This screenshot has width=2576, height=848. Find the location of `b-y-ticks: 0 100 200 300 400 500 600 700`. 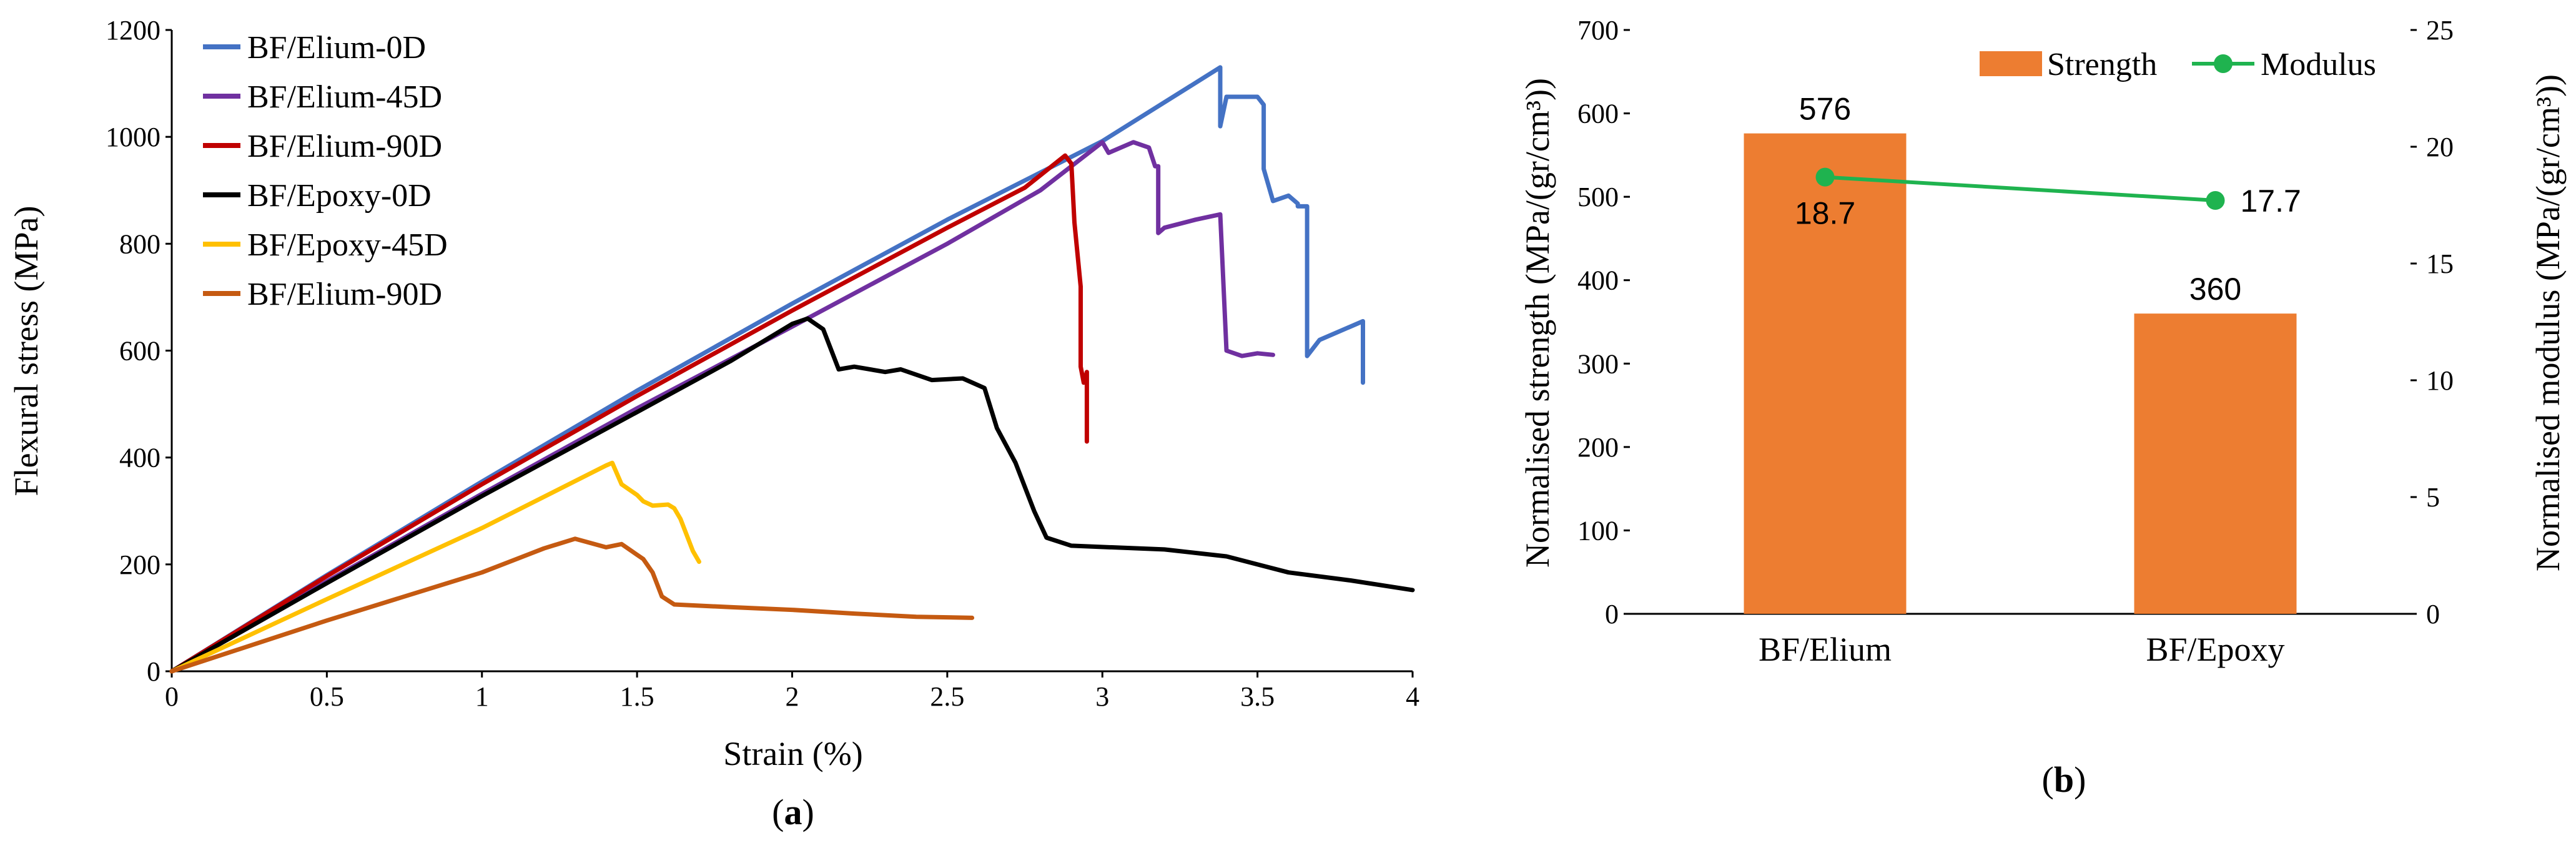

b-y-ticks: 0 100 200 300 400 500 600 700 is located at coordinates (1604, 322).